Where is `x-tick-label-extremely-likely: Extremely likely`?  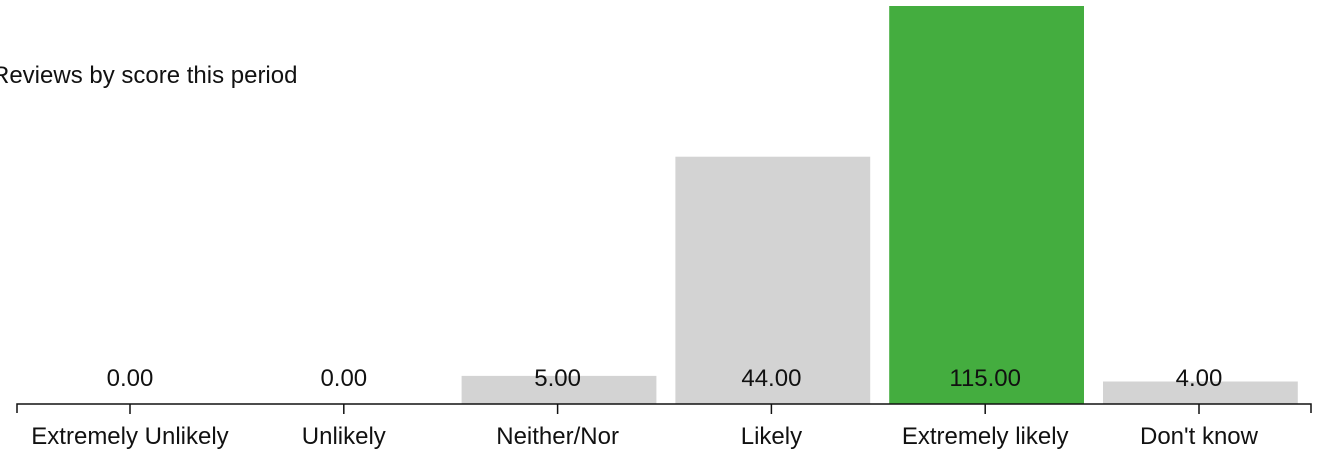 x-tick-label-extremely-likely: Extremely likely is located at coordinates (985, 436).